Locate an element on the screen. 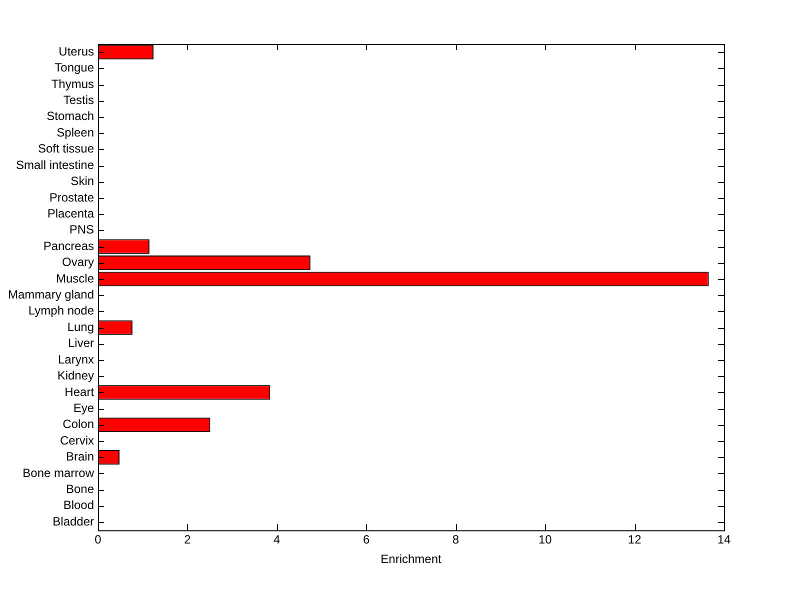 The height and width of the screenshot is (599, 800). y-tick-label: Kidney is located at coordinates (75, 375).